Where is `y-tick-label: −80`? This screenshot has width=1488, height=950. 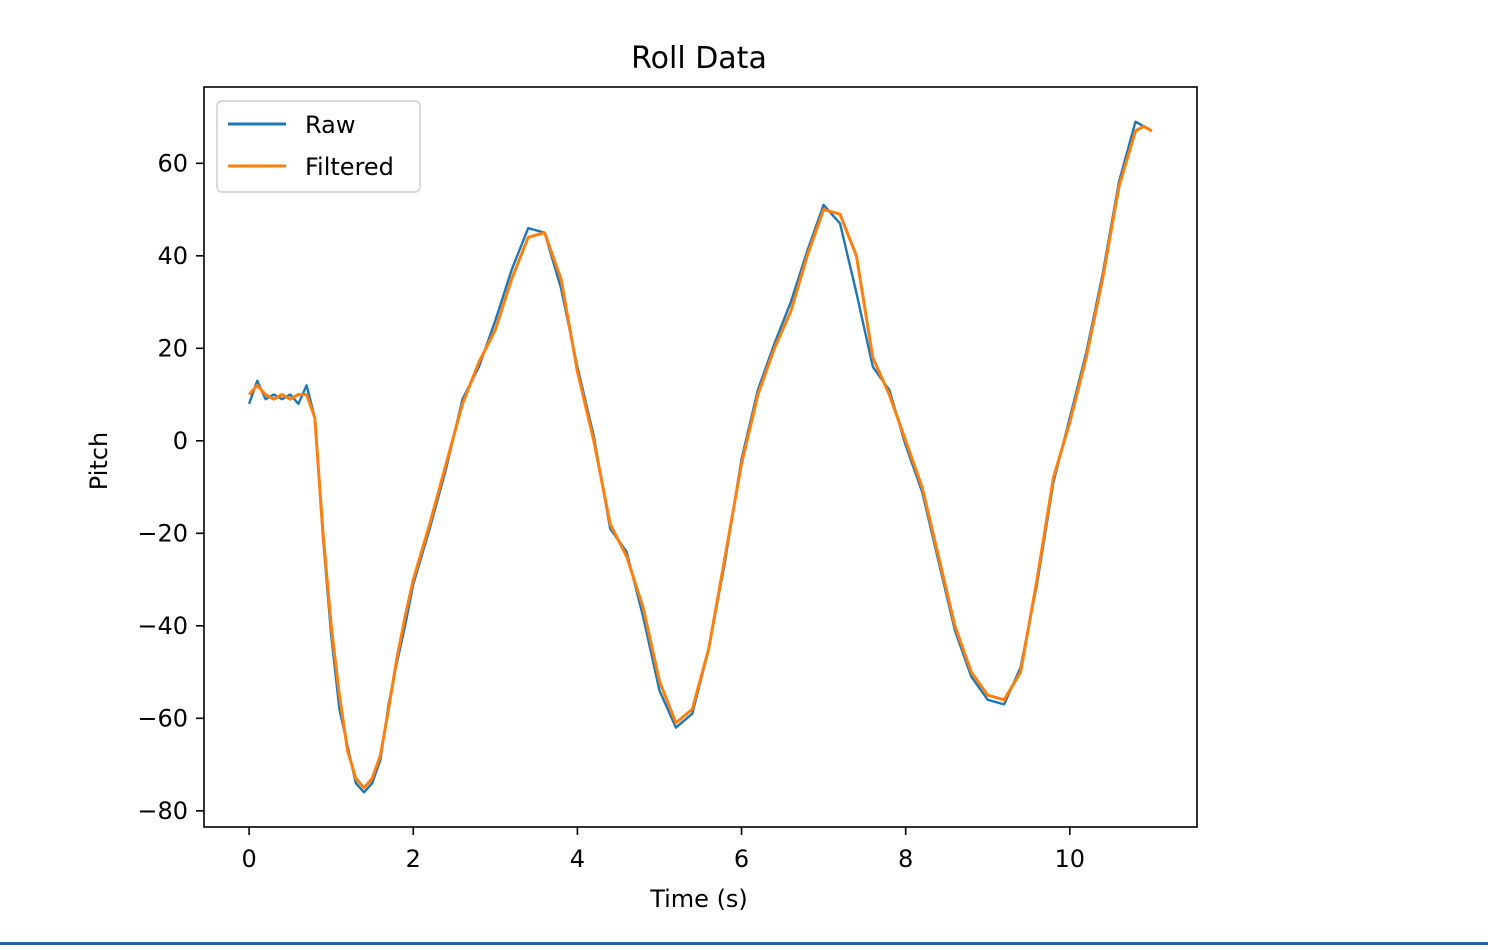 y-tick-label: −80 is located at coordinates (162, 811).